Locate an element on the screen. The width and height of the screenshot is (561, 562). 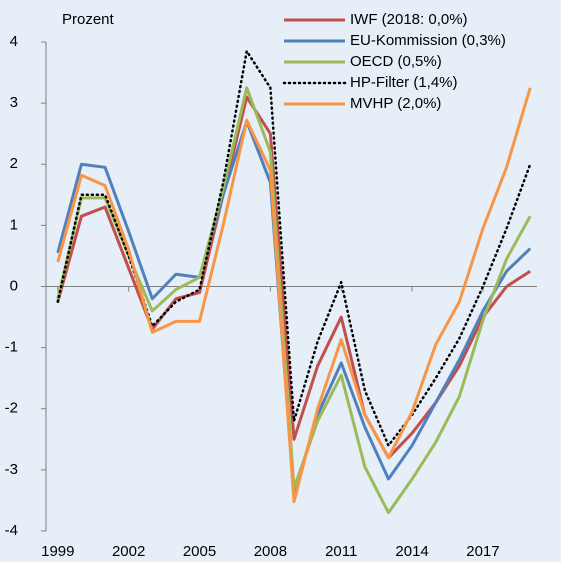
y-tick-label: 1 is located at coordinates (14, 224).